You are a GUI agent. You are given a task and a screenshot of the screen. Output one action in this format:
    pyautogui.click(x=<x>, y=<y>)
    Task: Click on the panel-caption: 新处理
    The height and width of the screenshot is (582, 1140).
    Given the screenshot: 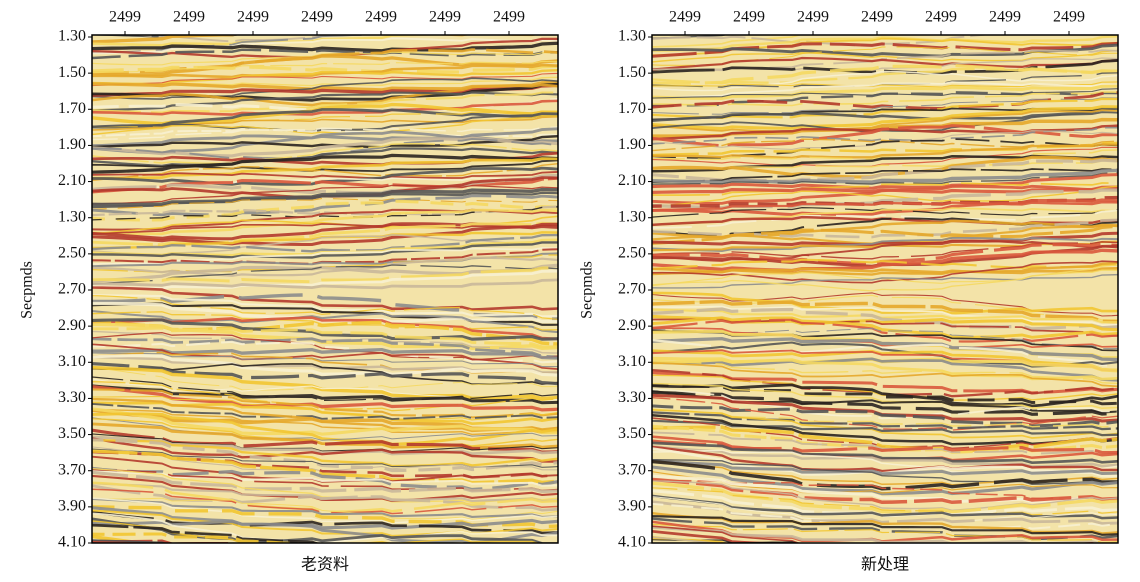 What is the action you would take?
    pyautogui.click(x=885, y=565)
    